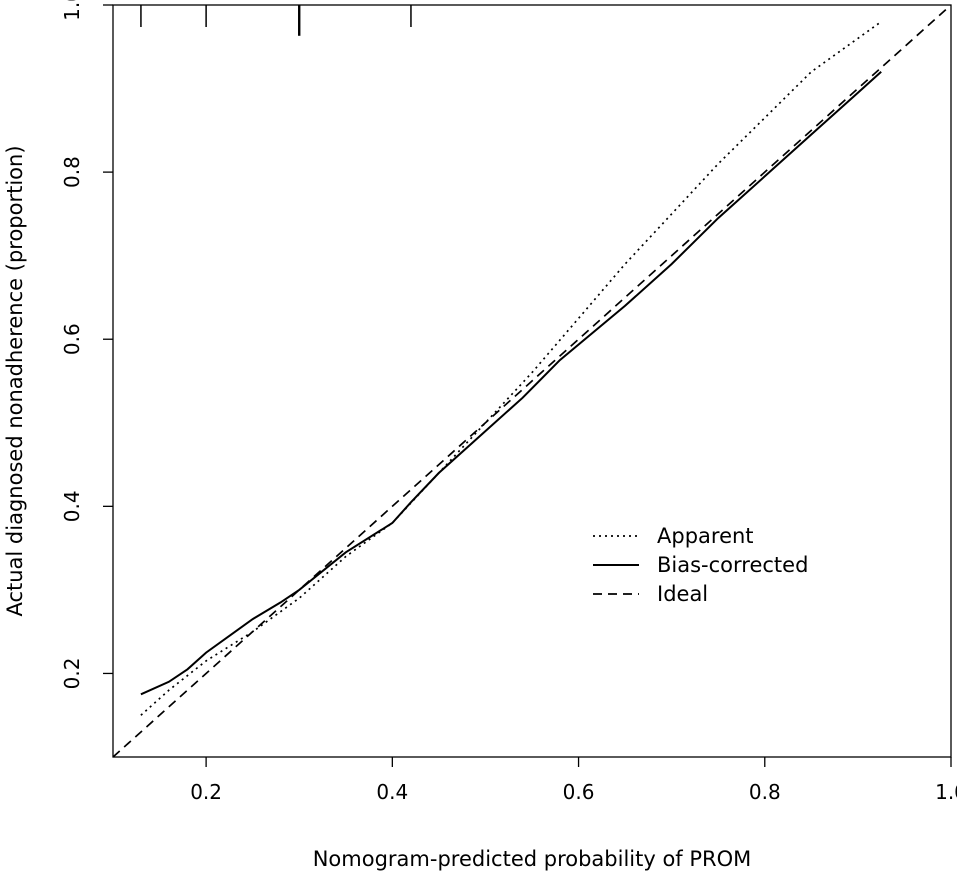  Describe the element at coordinates (579, 792) in the screenshot. I see `x-tick-label: 0.6` at that location.